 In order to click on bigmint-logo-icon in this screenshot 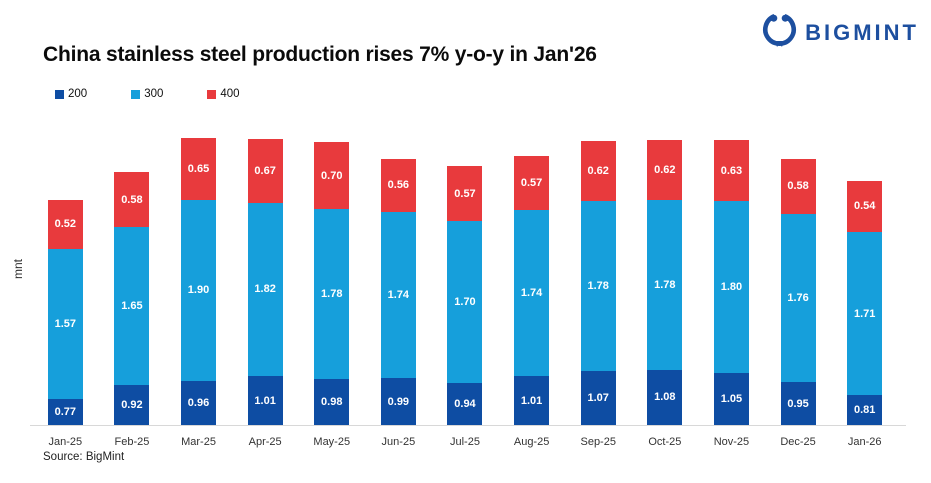, I will do `click(779, 32)`.